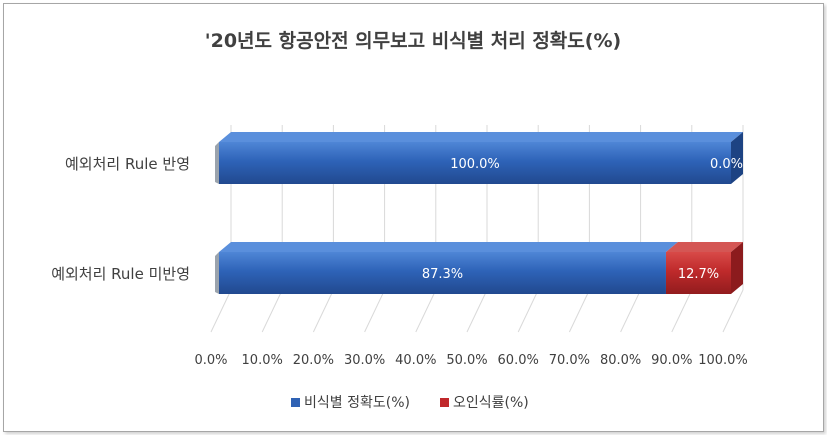 Image resolution: width=827 pixels, height=435 pixels. Describe the element at coordinates (127, 164) in the screenshot. I see `category-label: 예외처리 Rule 반영` at that location.